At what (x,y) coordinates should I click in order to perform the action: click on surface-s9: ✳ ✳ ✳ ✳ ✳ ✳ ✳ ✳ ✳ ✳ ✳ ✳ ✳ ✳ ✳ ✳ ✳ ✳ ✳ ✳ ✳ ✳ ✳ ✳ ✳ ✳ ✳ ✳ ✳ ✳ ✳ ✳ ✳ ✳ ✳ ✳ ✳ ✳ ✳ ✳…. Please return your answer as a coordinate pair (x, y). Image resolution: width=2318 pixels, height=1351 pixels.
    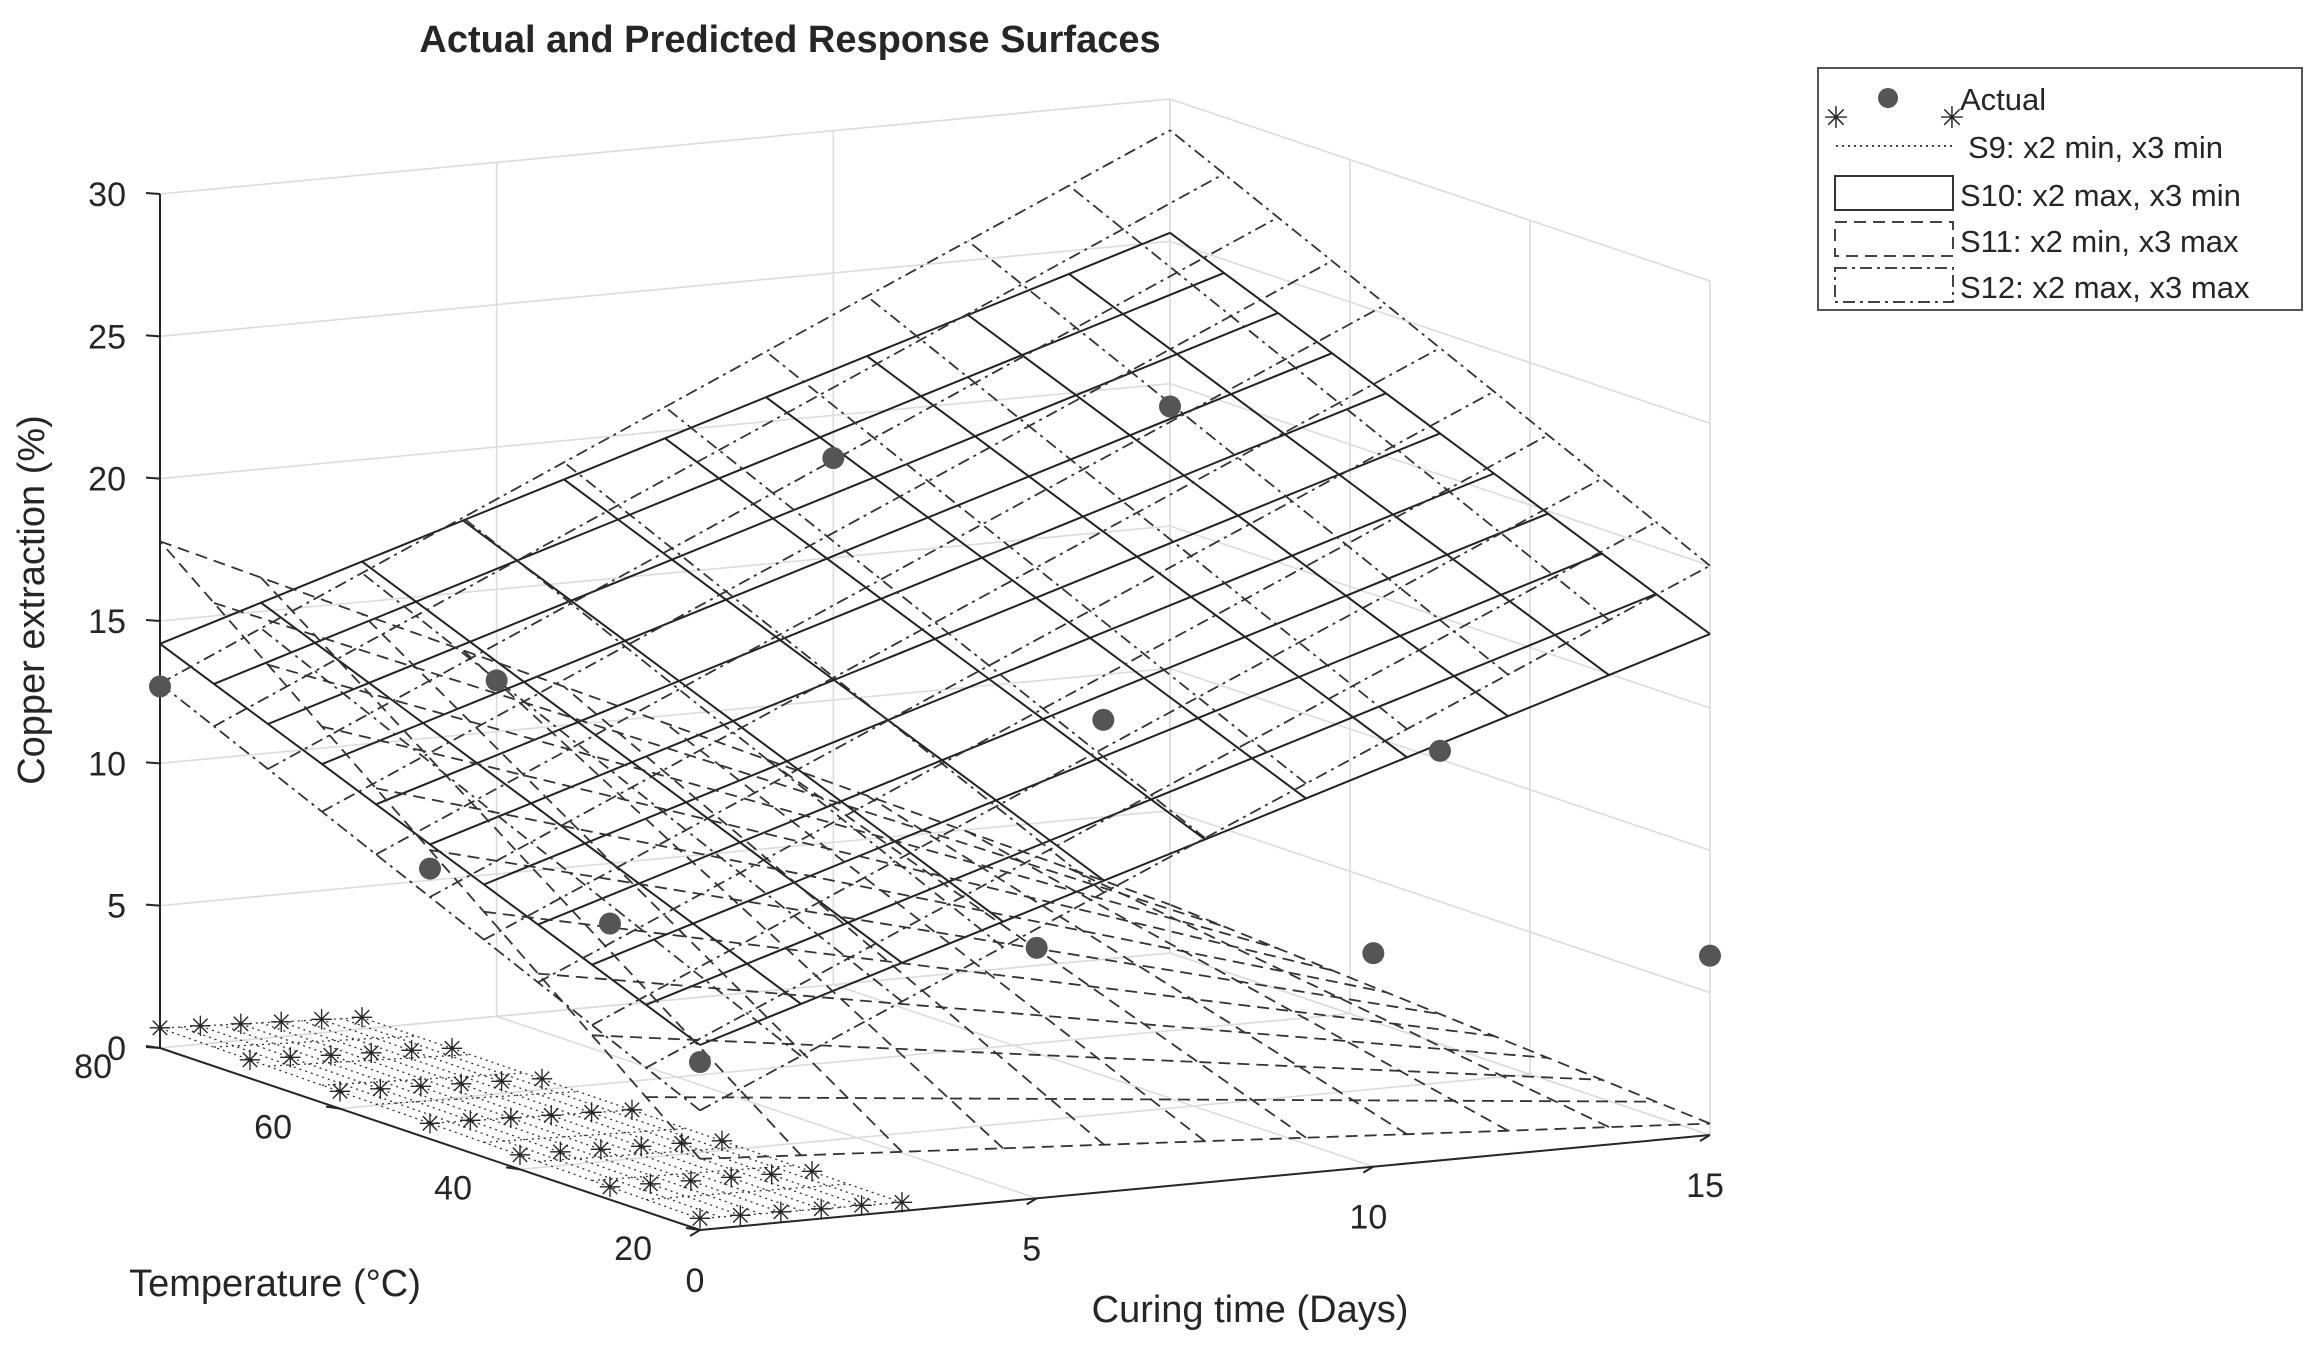
    Looking at the image, I should click on (530, 1119).